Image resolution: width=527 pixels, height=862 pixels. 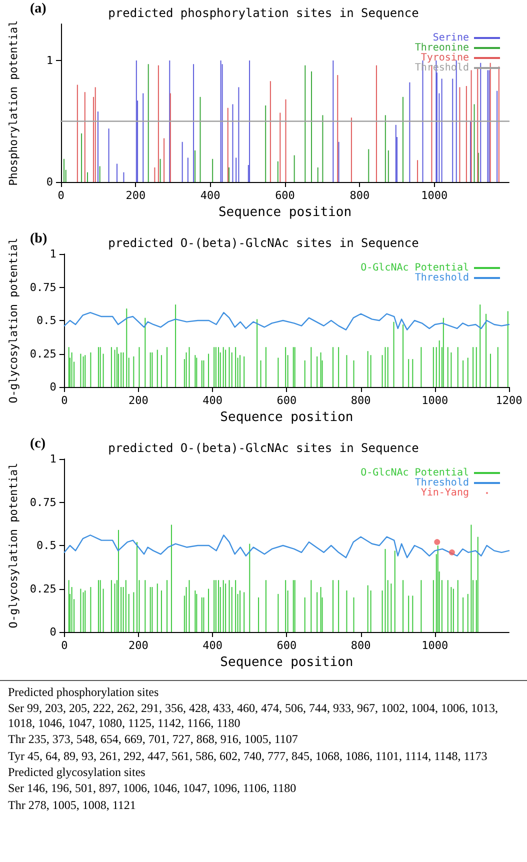 What do you see at coordinates (450, 38) in the screenshot?
I see `legend-label: Serine` at bounding box center [450, 38].